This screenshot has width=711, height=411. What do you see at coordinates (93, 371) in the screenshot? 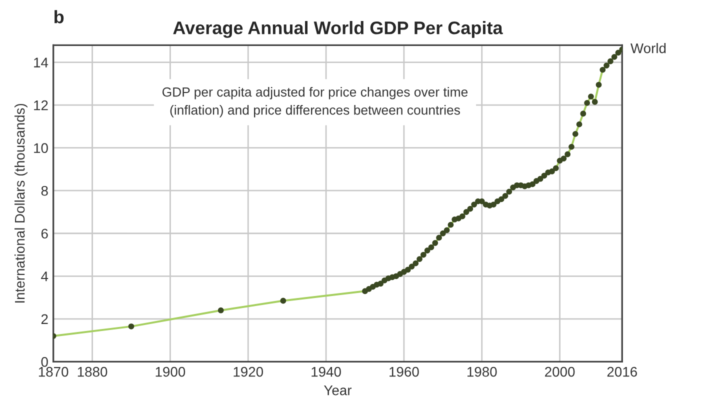
I see `x-tick-label: 1880` at bounding box center [93, 371].